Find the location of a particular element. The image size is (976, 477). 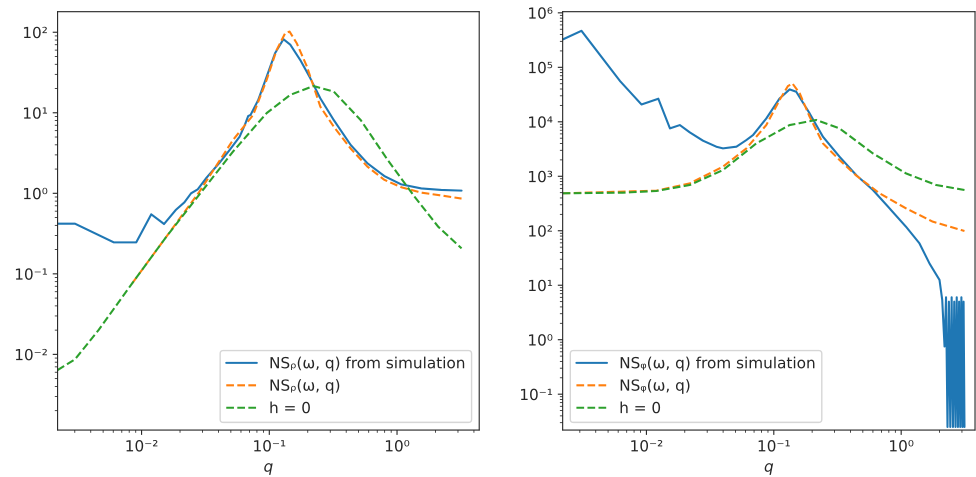

y-tick-label: 10⁻² is located at coordinates (31, 354).